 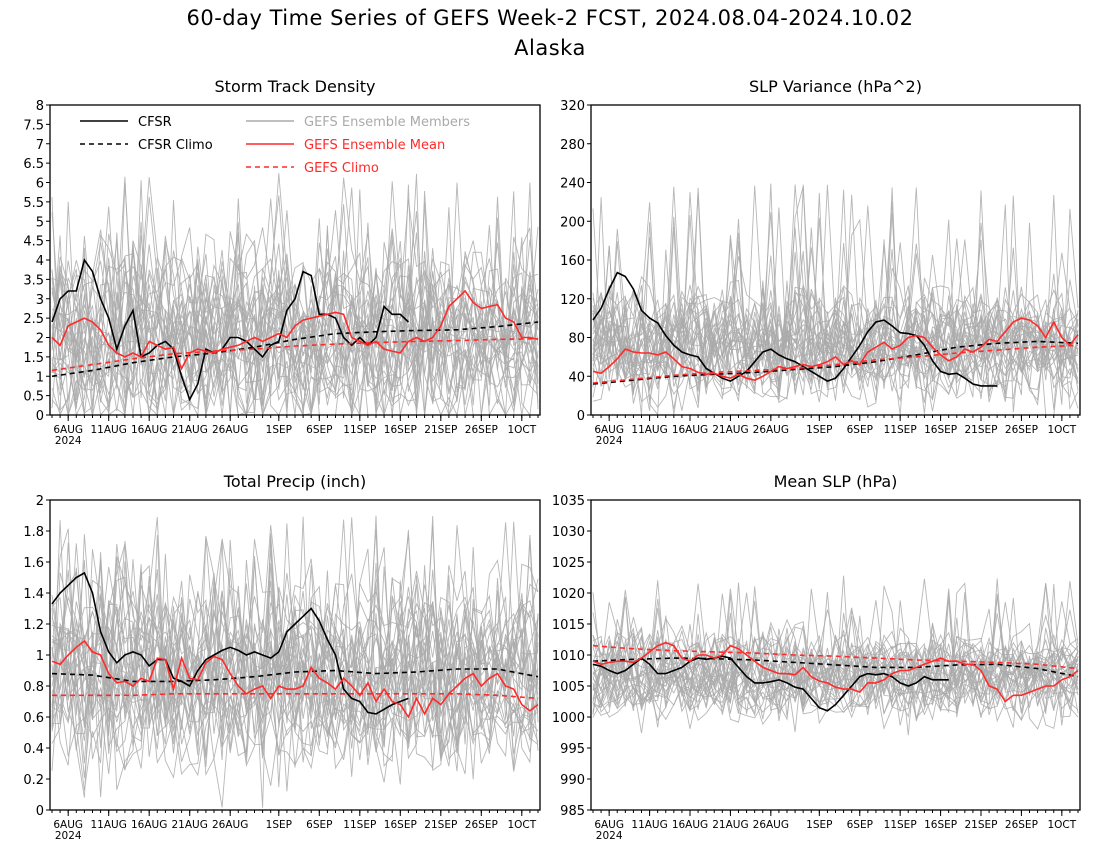 I want to click on y-tick-label: 320, so click(x=572, y=106).